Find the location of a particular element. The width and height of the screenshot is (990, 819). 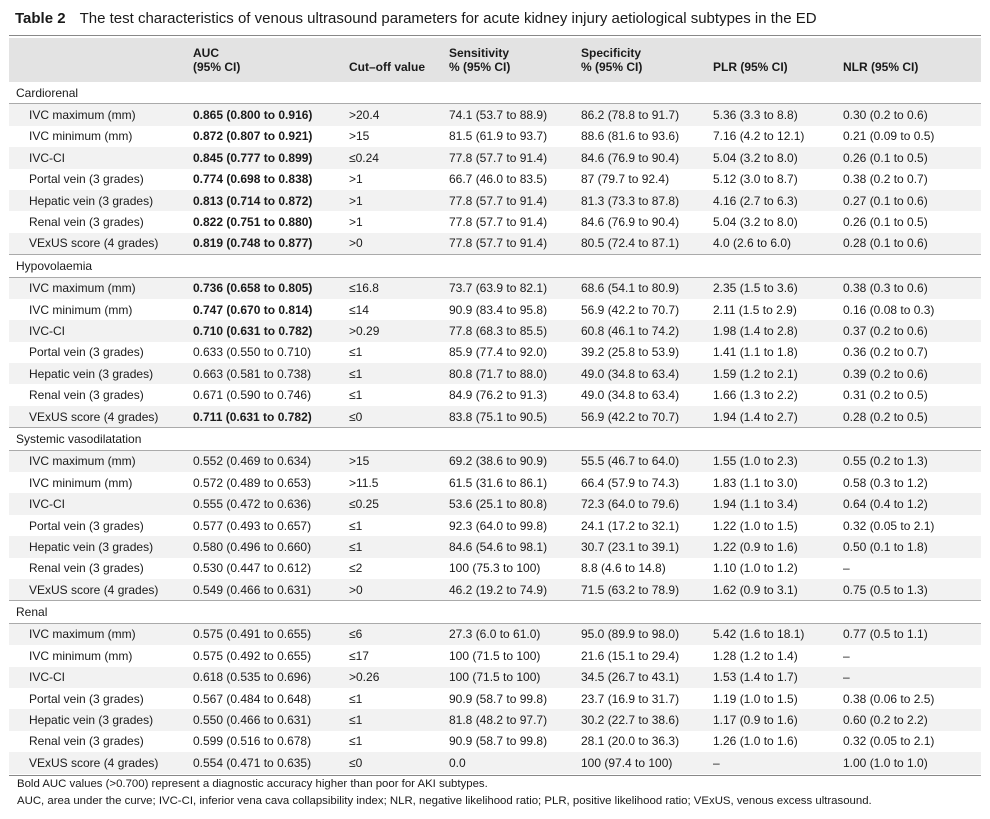

specificity-cell: 8.8 (4.6 to 14.8) is located at coordinates (623, 568).